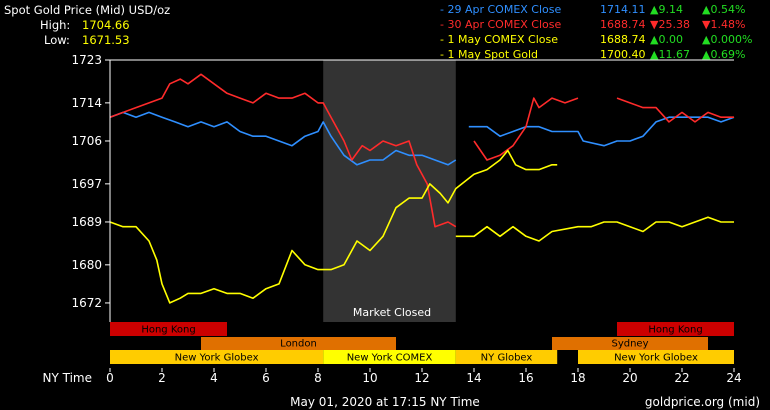  What do you see at coordinates (670, 24) in the screenshot?
I see `legend-change: ▼25.38` at bounding box center [670, 24].